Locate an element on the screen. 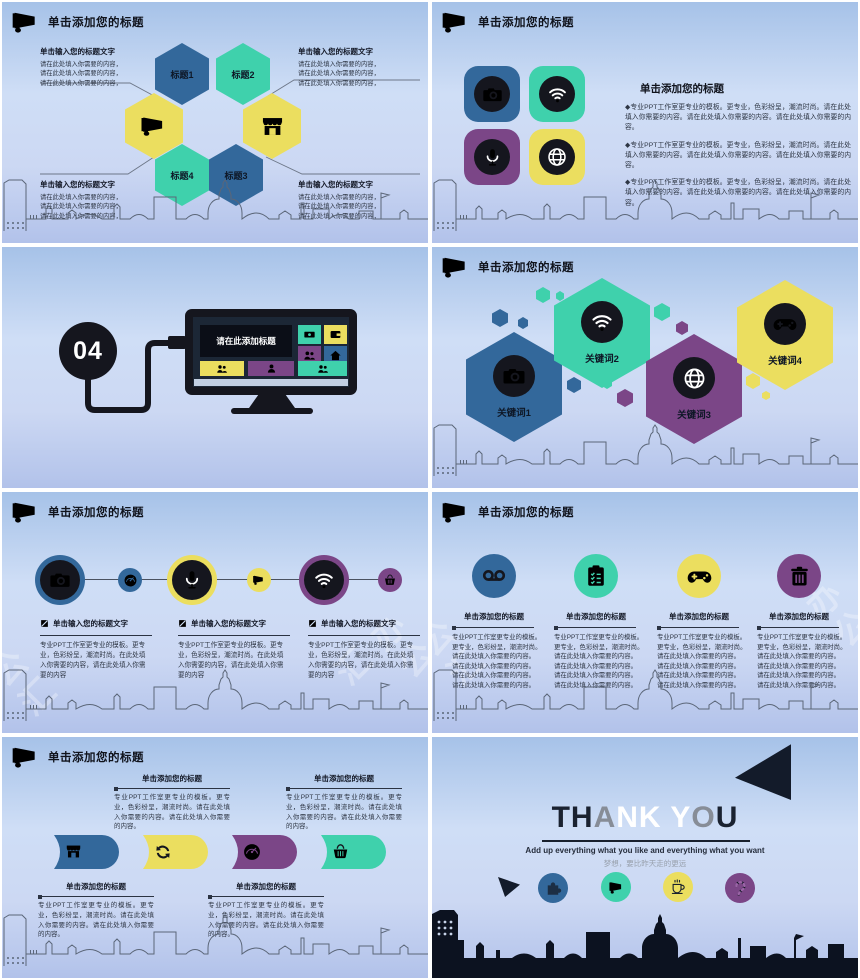 The width and height of the screenshot is (860, 980). hexagon-title3: 标题3 is located at coordinates (236, 175).